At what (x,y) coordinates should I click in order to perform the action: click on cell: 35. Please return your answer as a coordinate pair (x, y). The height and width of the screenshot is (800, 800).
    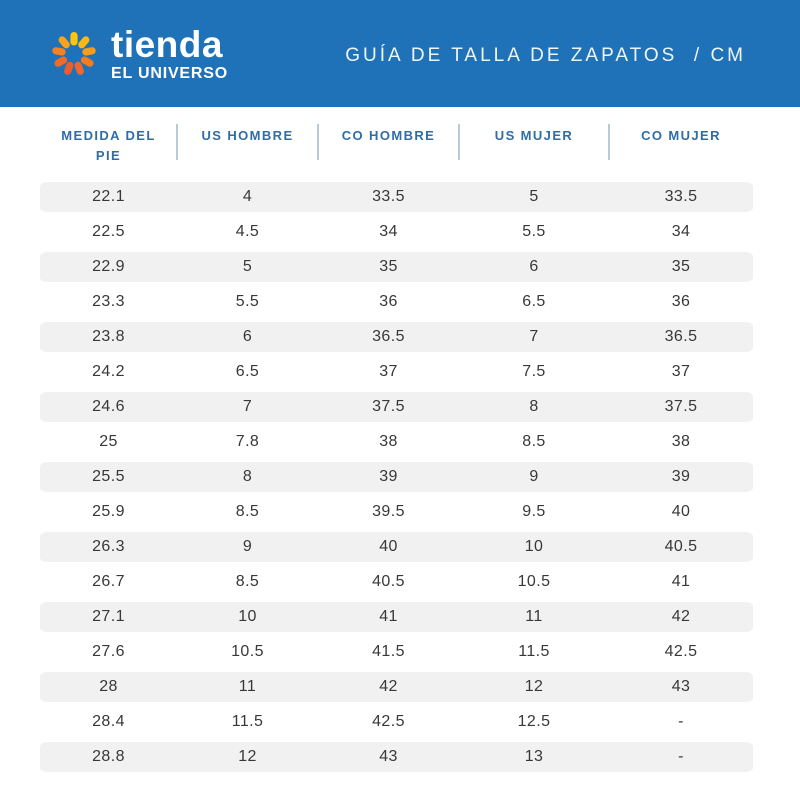
    Looking at the image, I should click on (388, 266).